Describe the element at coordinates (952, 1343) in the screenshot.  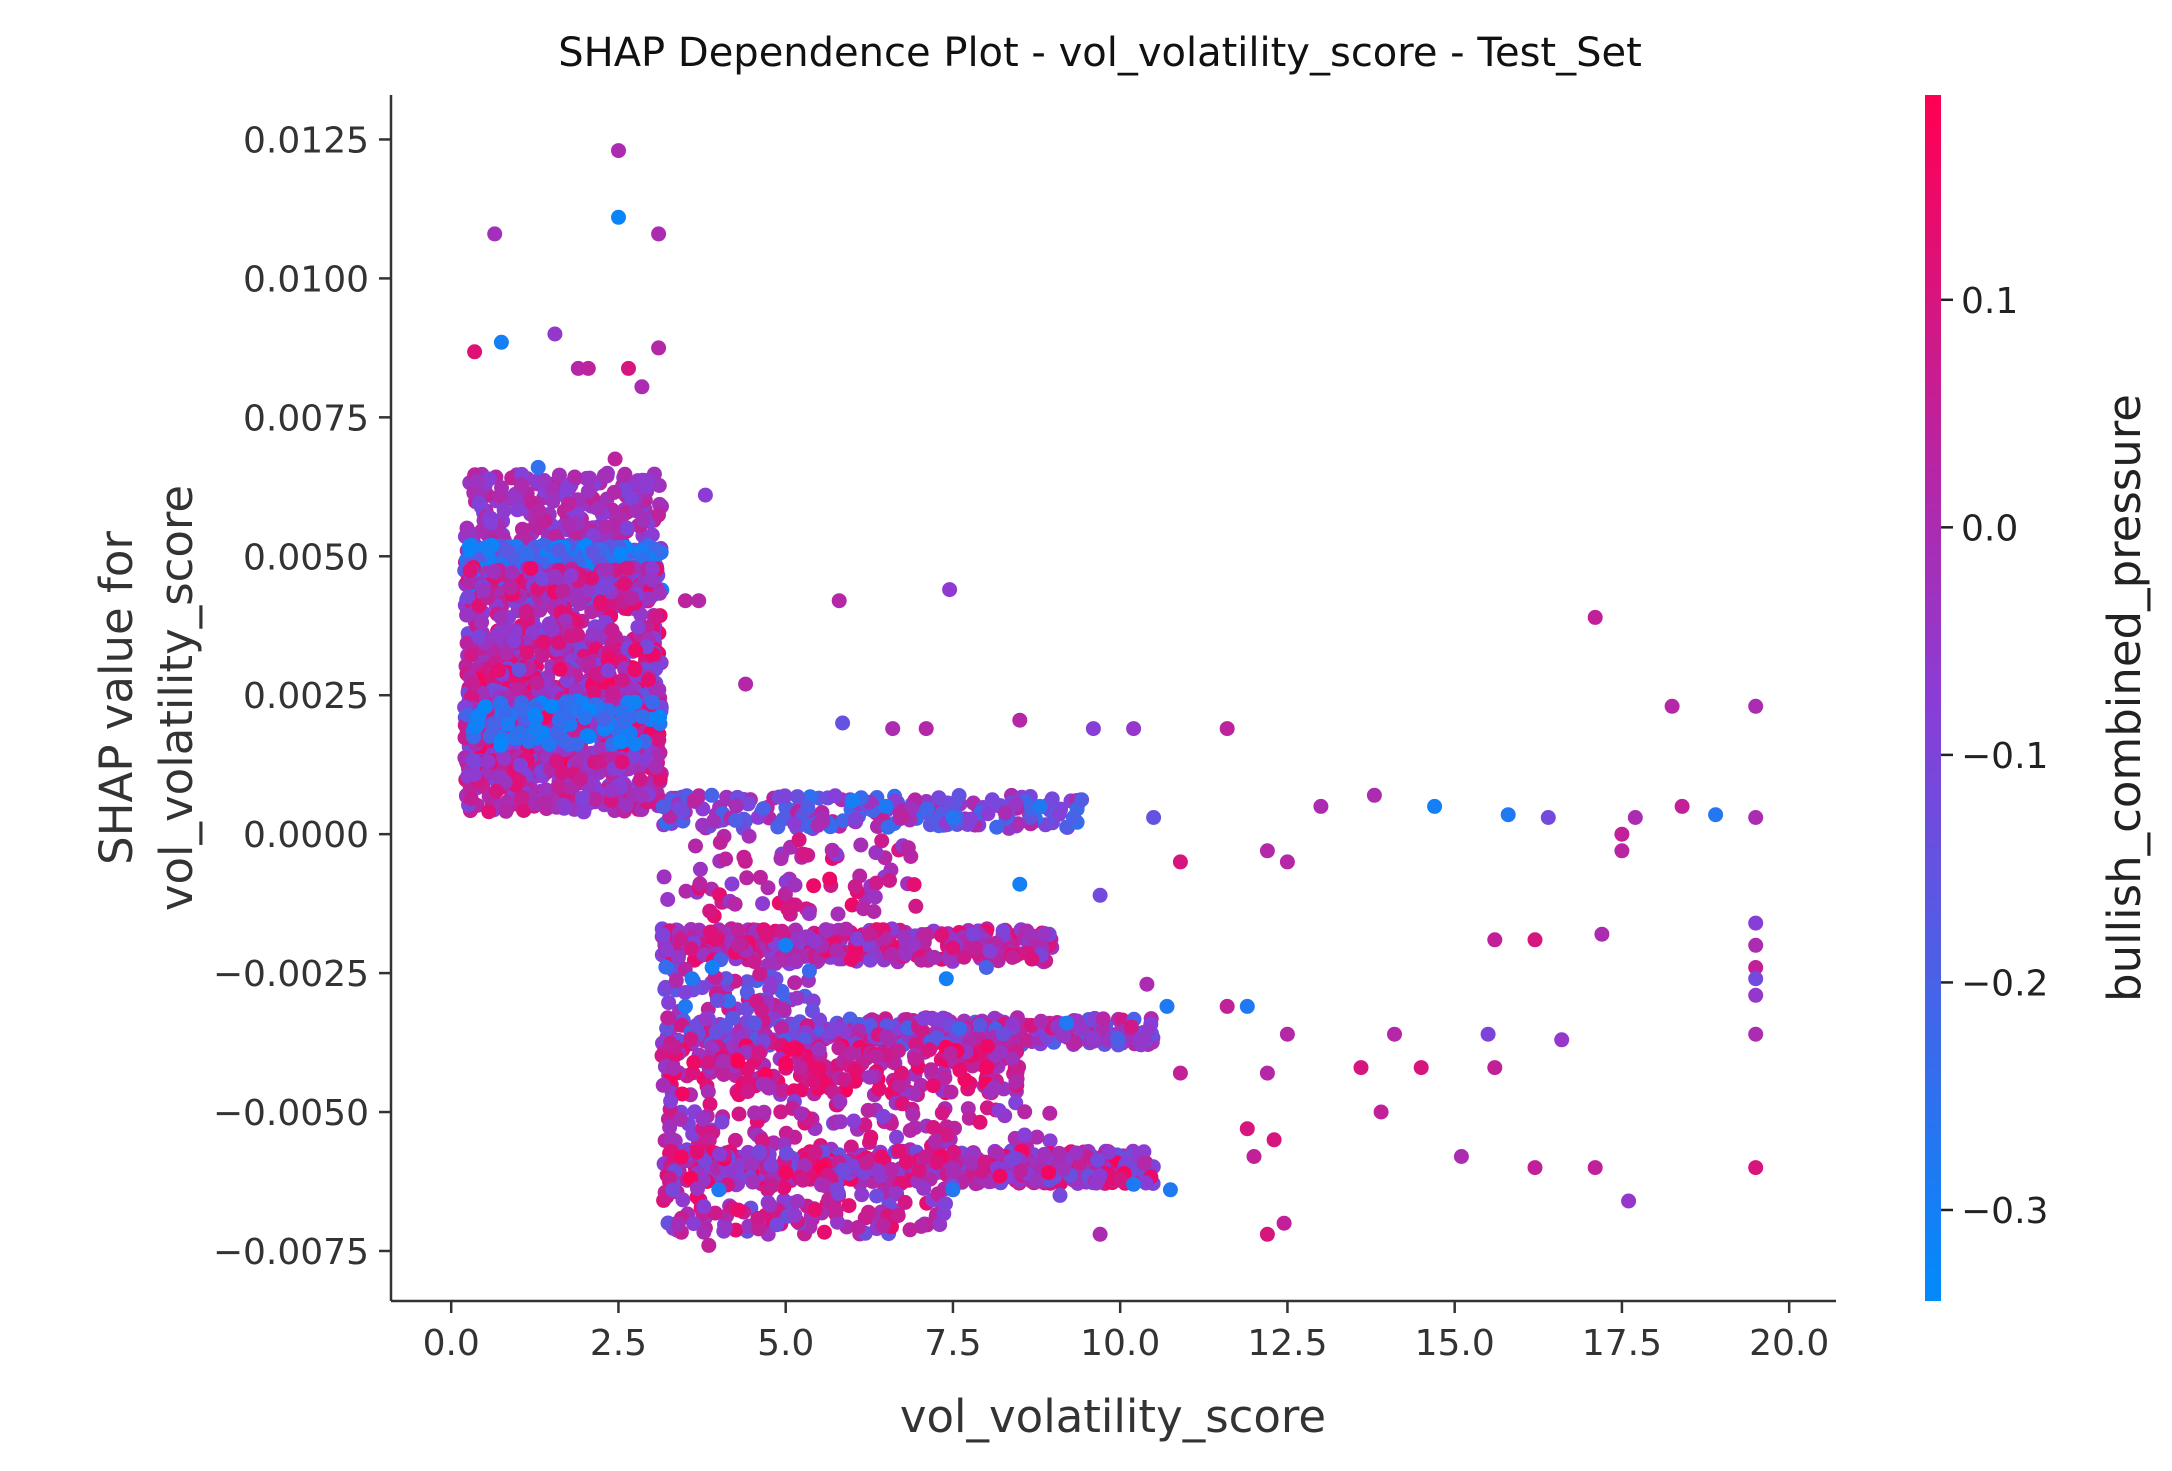
I see `x-tick-label: 7.5` at that location.